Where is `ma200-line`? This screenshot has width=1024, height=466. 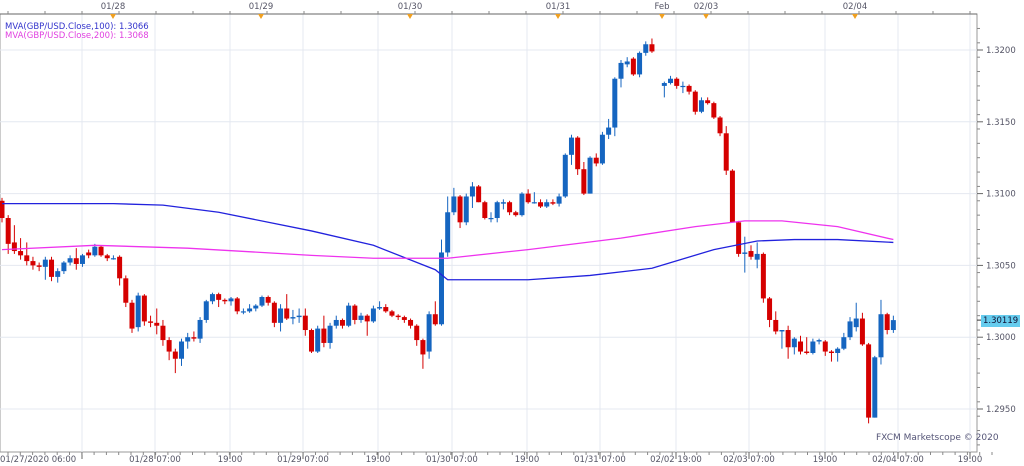
ma200-line is located at coordinates (447, 239).